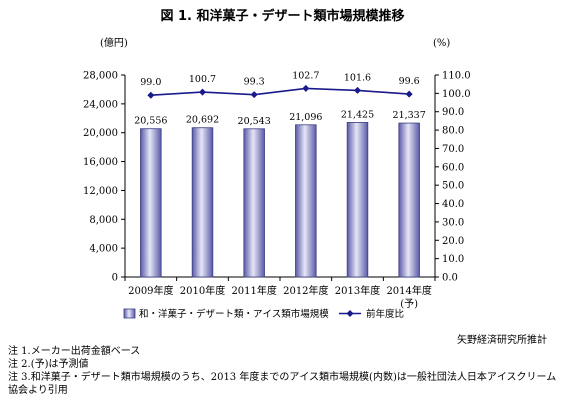  Describe the element at coordinates (150, 121) in the screenshot. I see `bar-value-label: 20,556` at that location.